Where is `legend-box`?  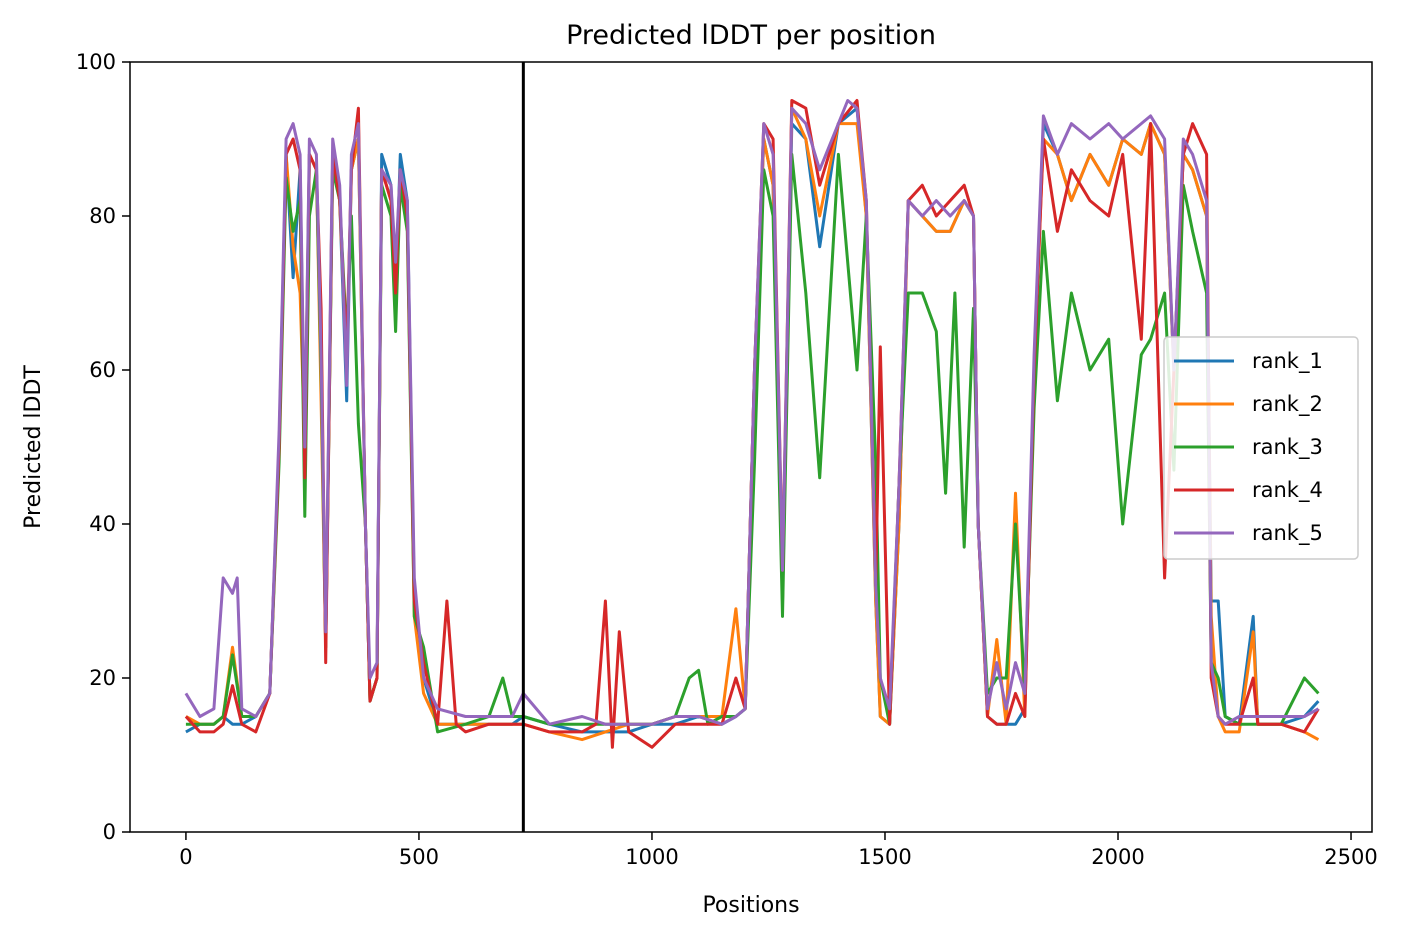 legend-box is located at coordinates (1261, 448).